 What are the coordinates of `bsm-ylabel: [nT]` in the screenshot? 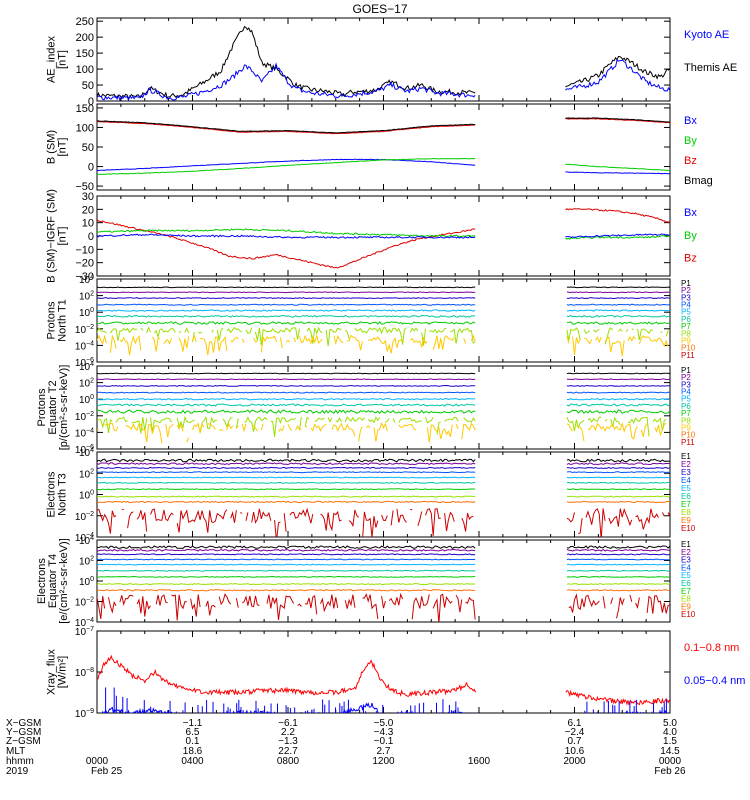 It's located at (63, 147).